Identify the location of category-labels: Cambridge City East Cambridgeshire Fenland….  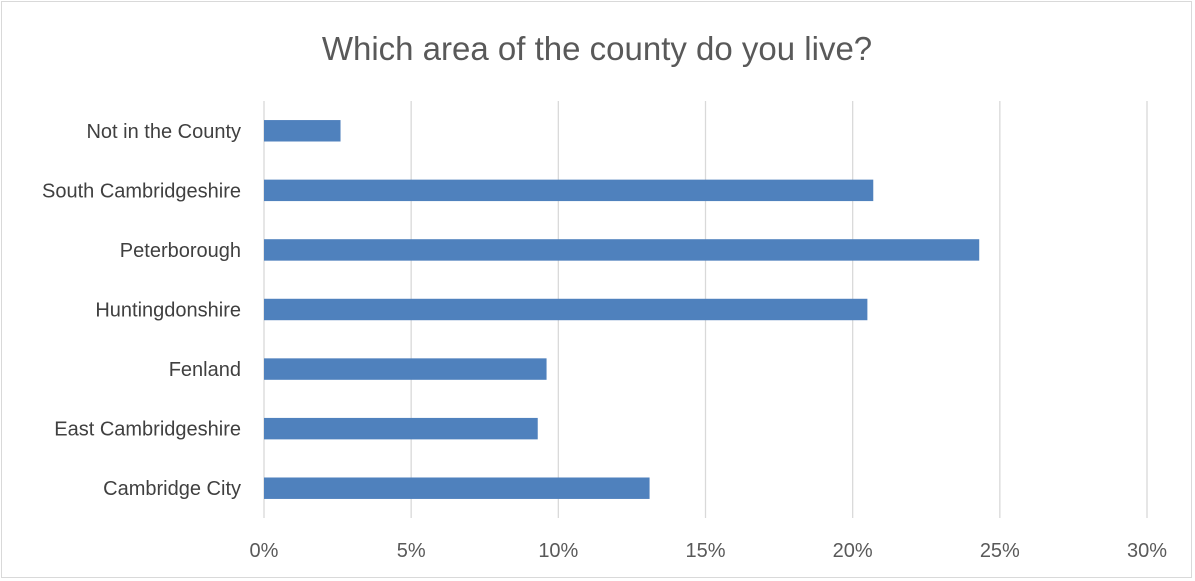
(141, 310).